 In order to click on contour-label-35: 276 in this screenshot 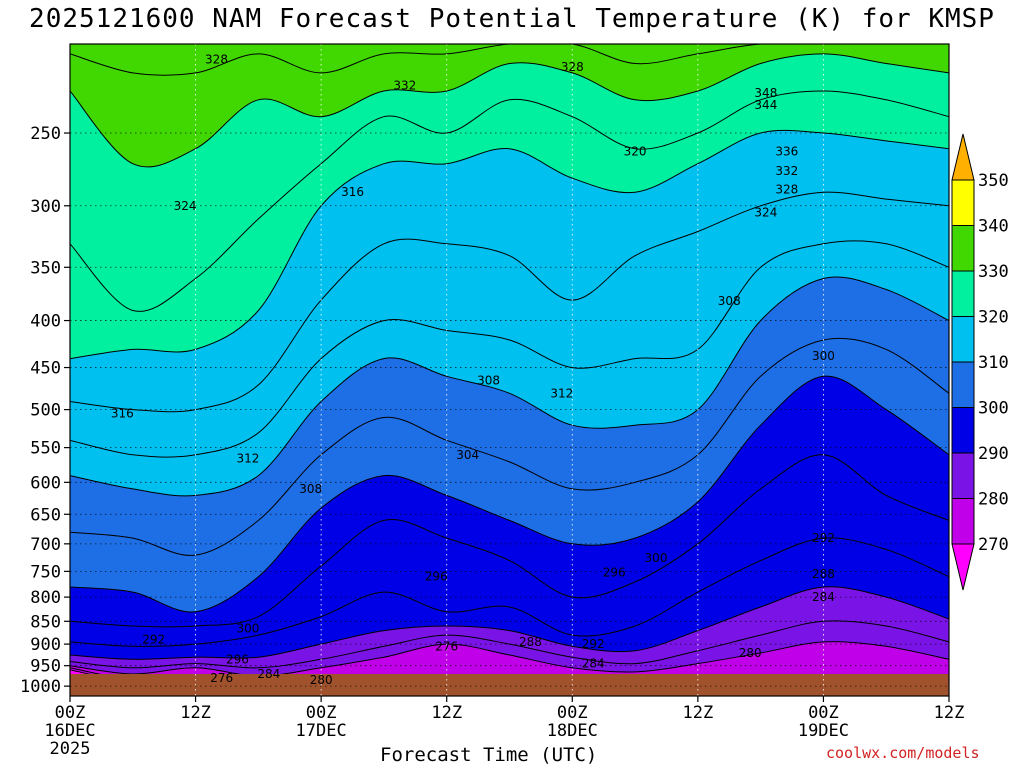, I will do `click(221, 678)`.